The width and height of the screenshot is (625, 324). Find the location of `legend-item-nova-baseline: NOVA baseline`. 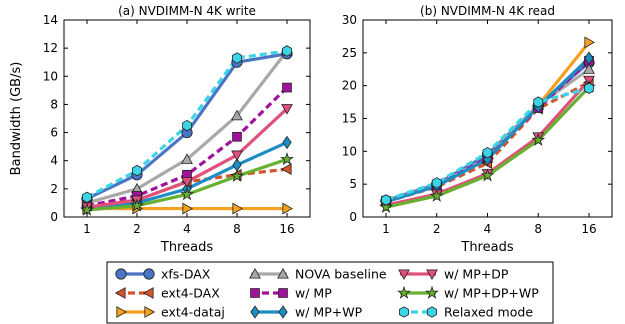

legend-item-nova-baseline: NOVA baseline is located at coordinates (318, 274).